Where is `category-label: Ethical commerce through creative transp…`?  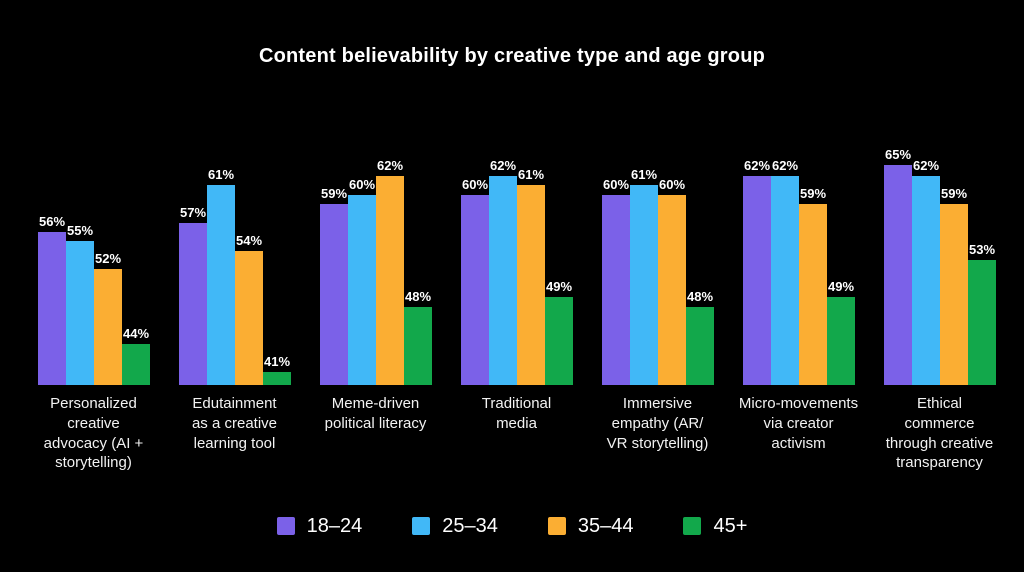
category-label: Ethical commerce through creative transp… is located at coordinates (939, 433).